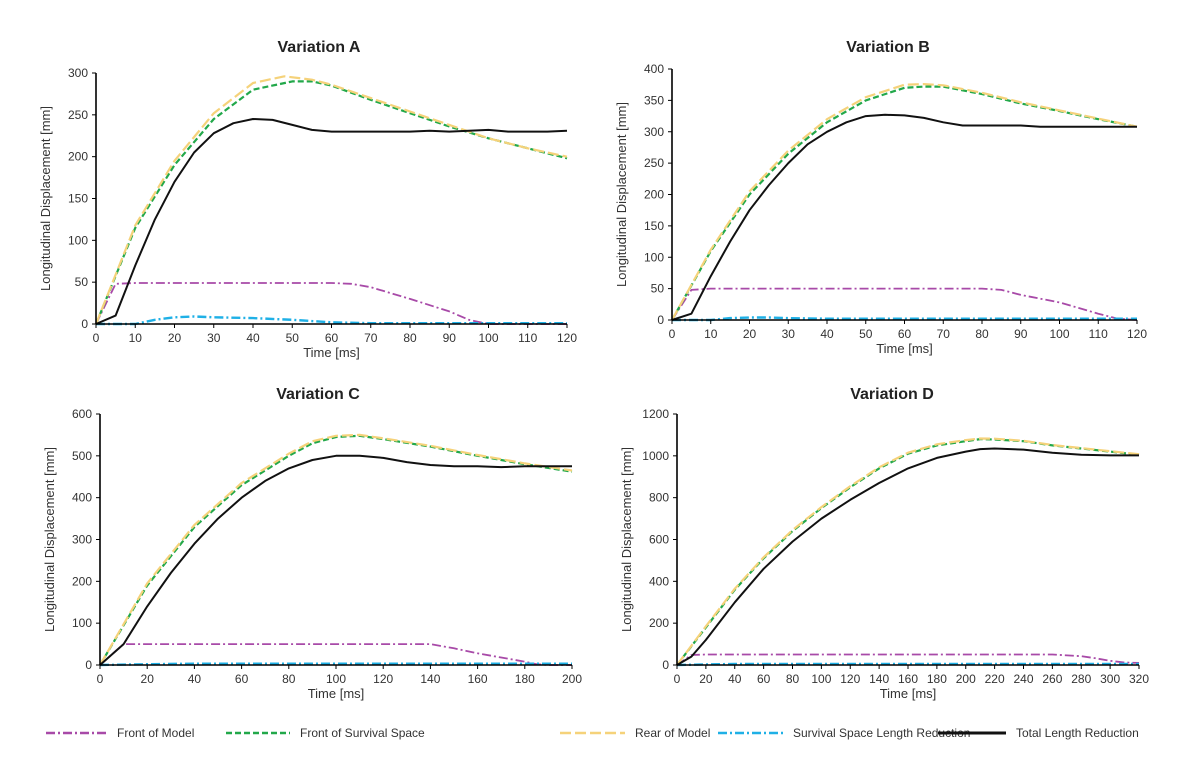 This screenshot has height=776, width=1190. I want to click on legend-item: Rear of Model, so click(635, 733).